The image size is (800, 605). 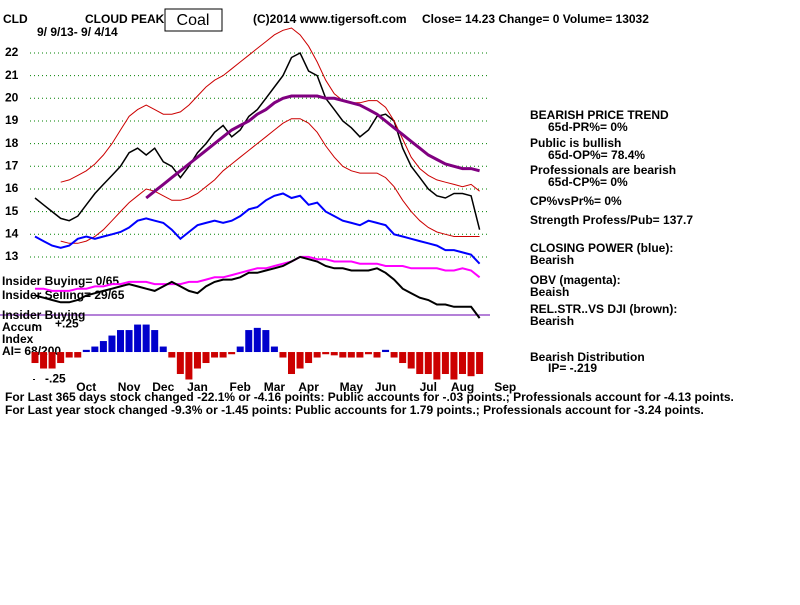 I want to click on copyright: (C)2014 www.tigersoft.com, so click(x=330, y=19).